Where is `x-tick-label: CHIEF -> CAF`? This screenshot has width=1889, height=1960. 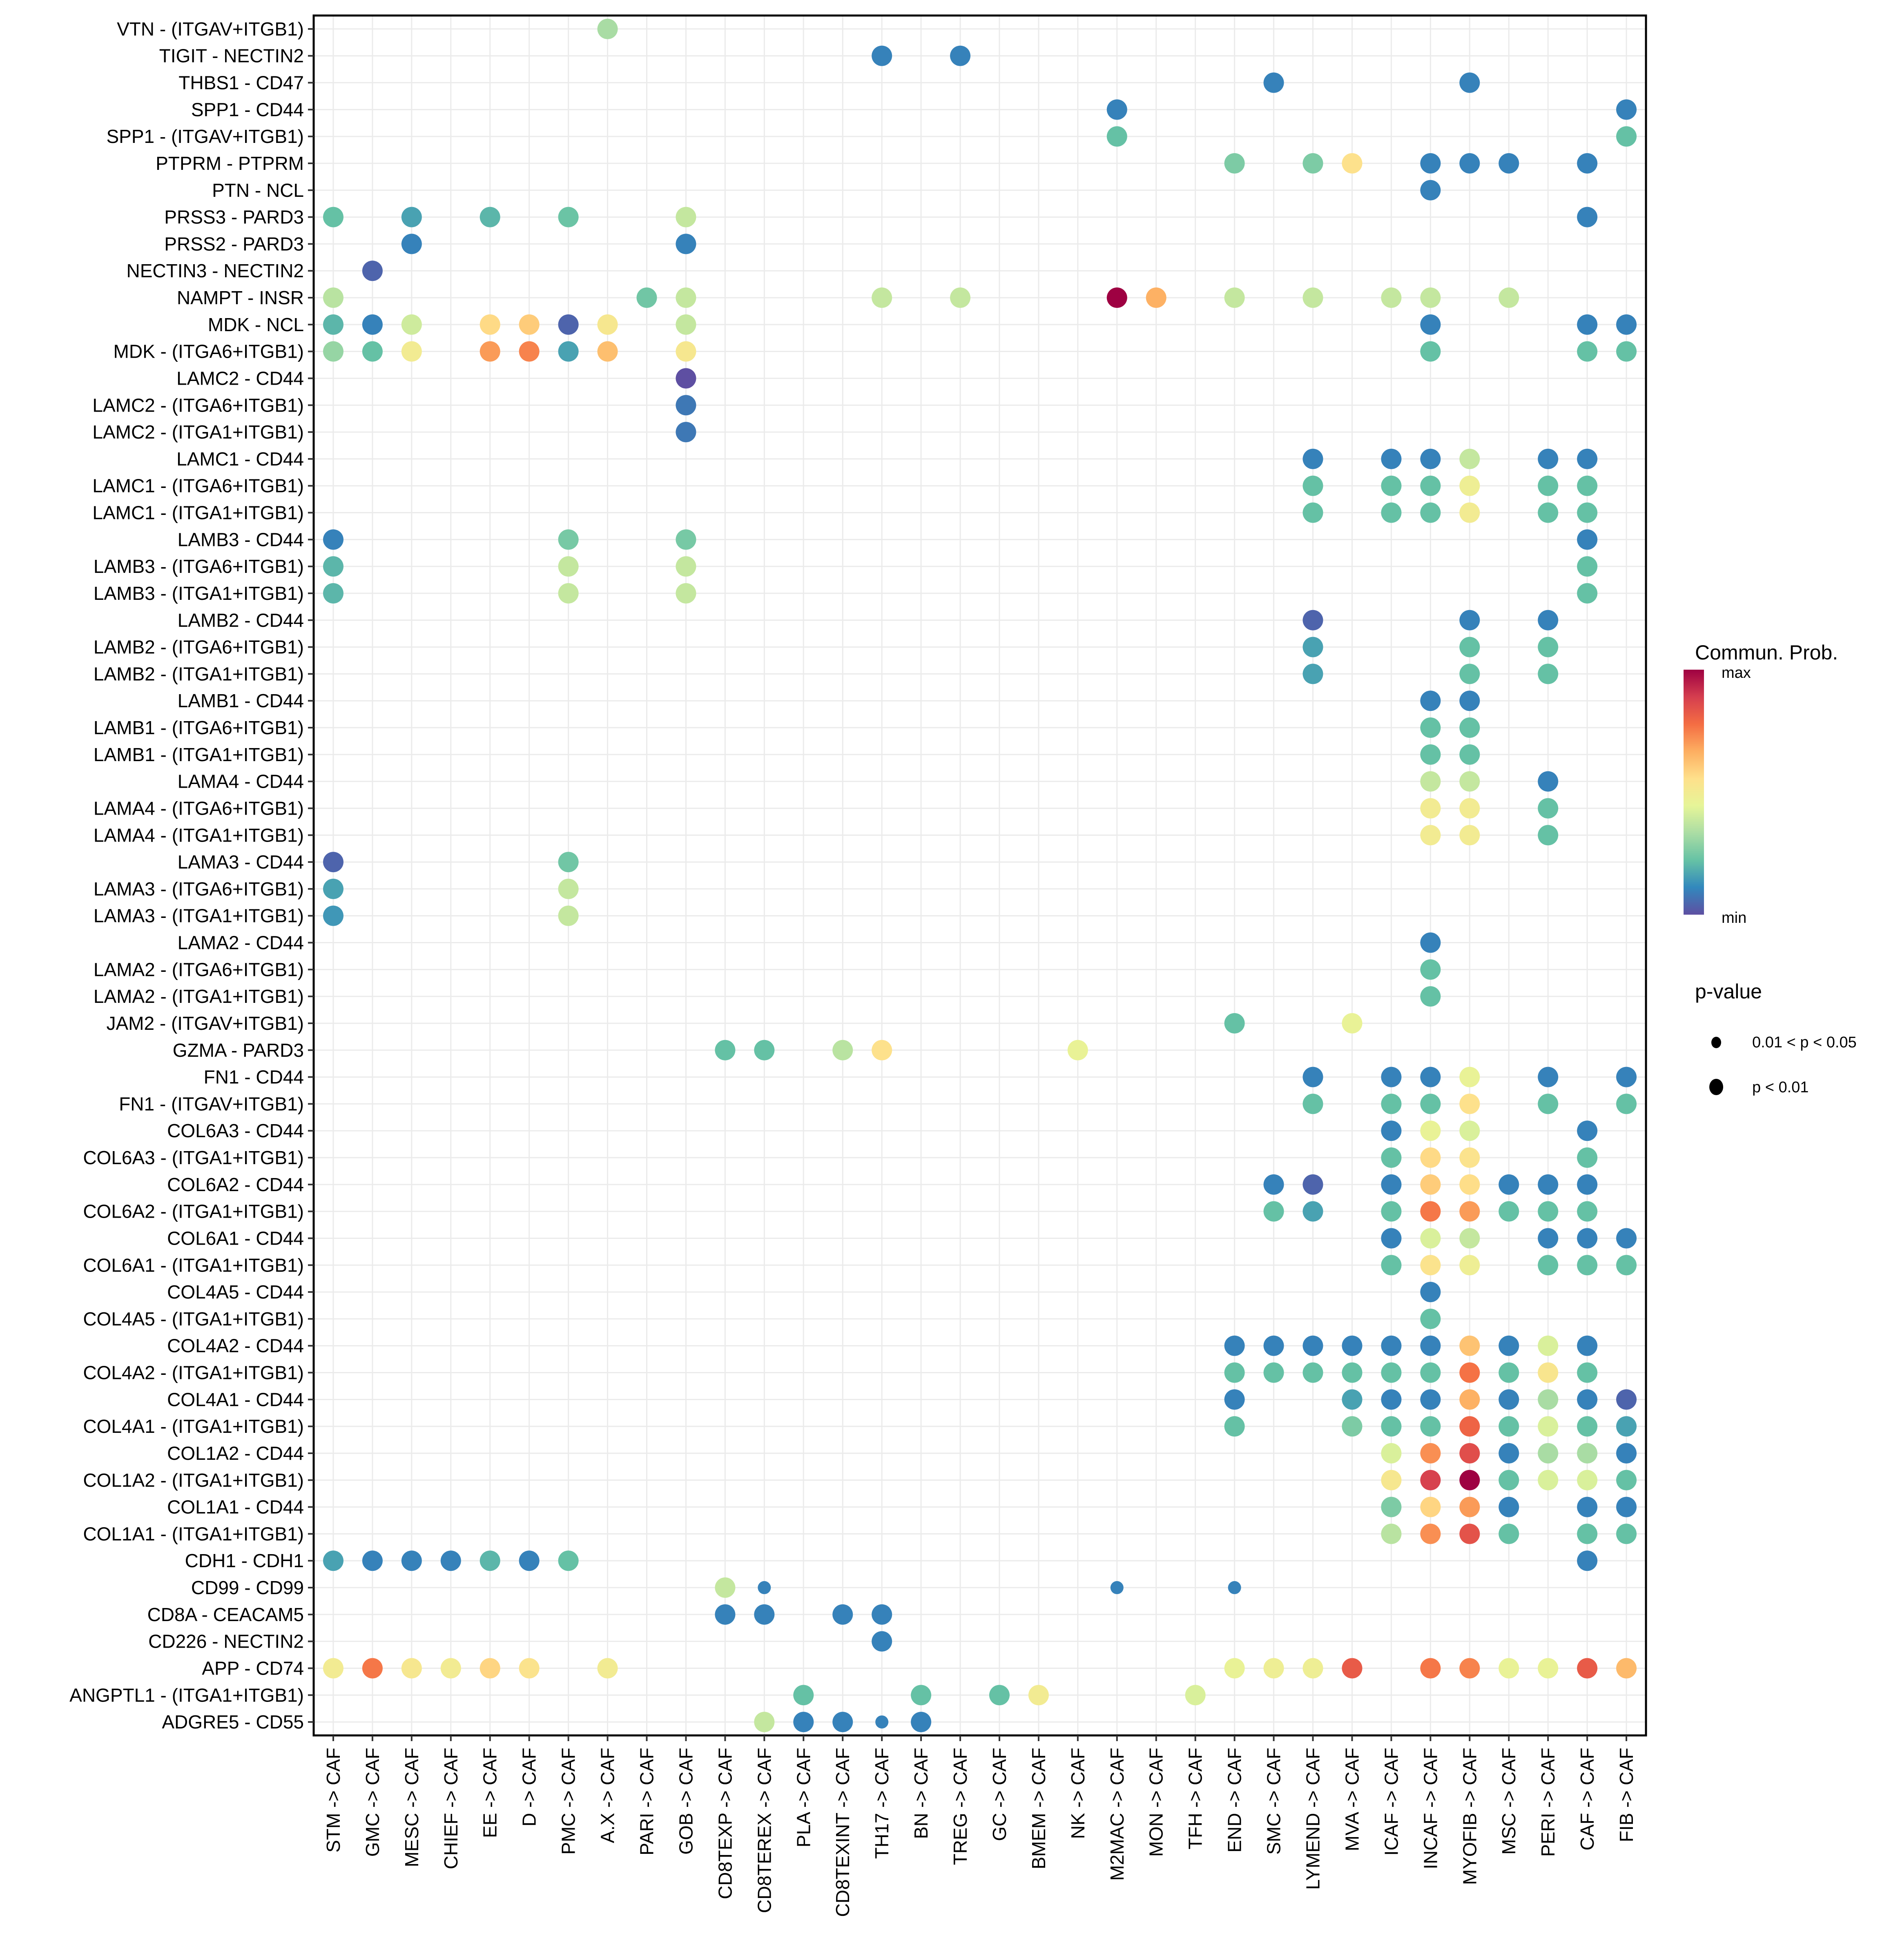 x-tick-label: CHIEF -> CAF is located at coordinates (451, 1808).